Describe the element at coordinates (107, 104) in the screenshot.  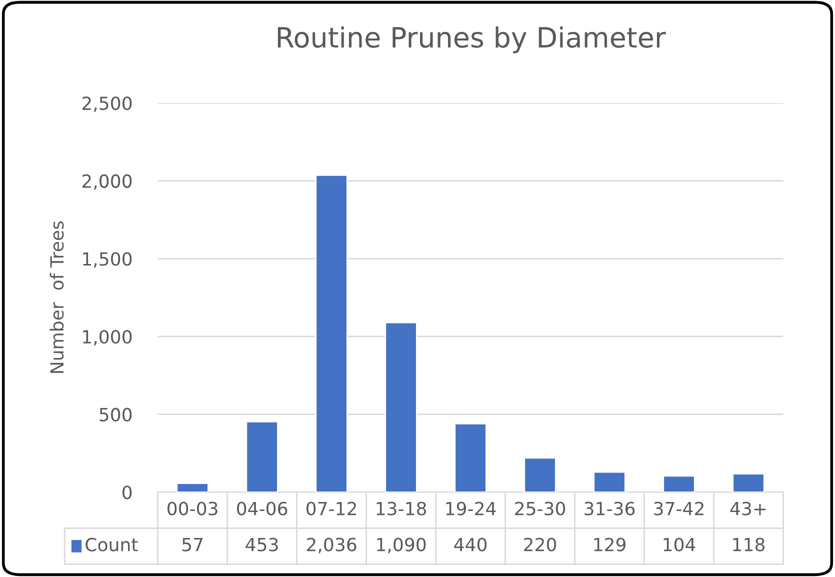
I see `y-tick-label: 2,500` at that location.